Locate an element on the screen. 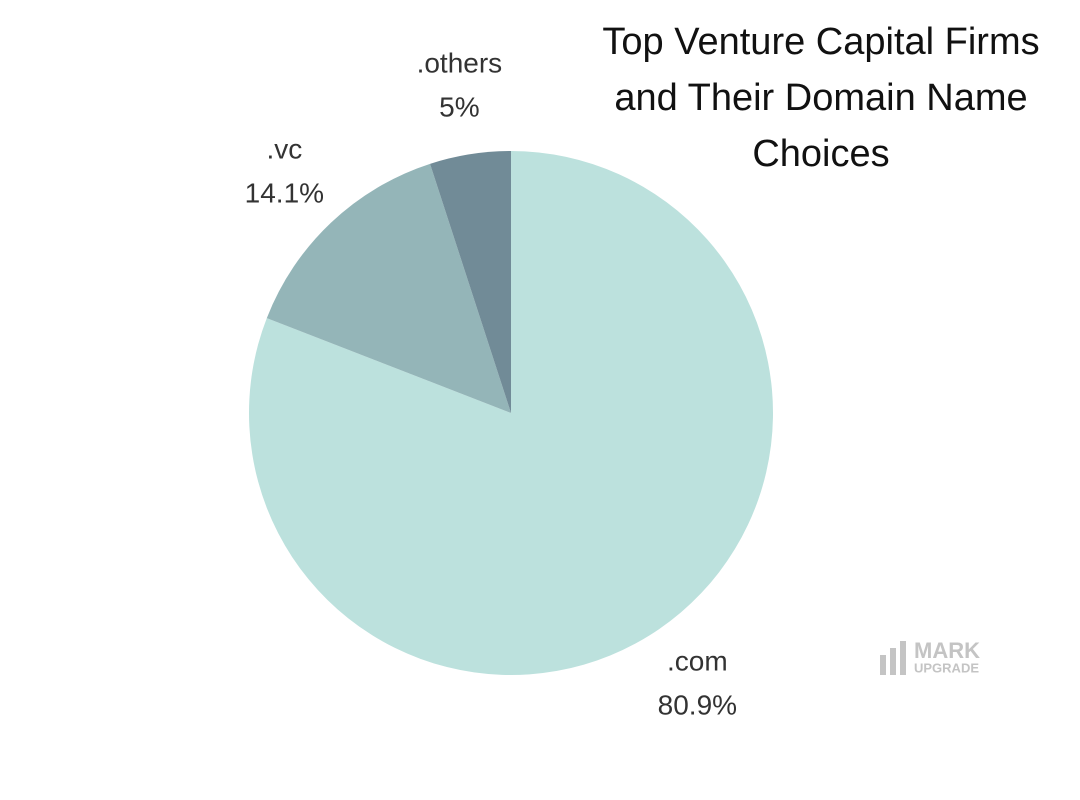 The width and height of the screenshot is (1080, 800). slice-label: .vc is located at coordinates (284, 149).